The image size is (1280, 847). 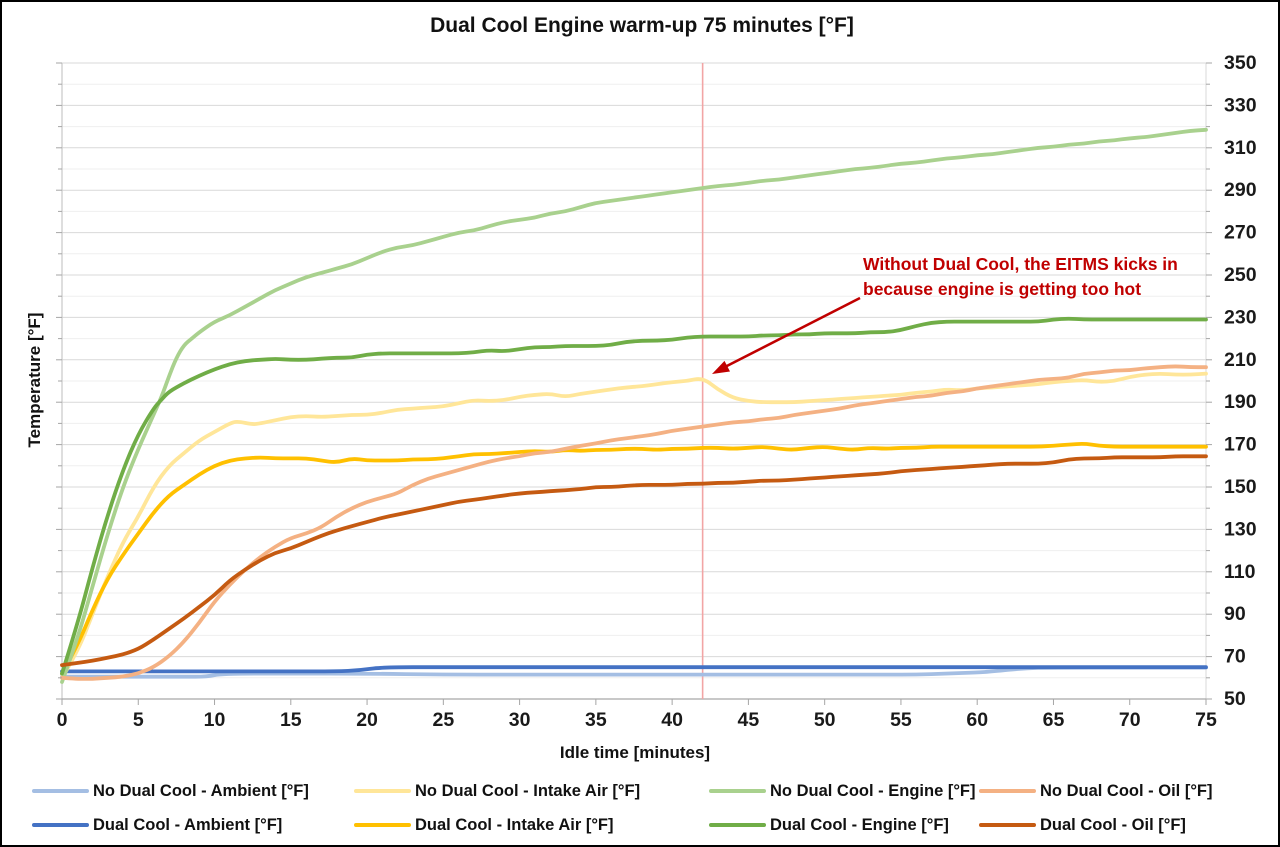 What do you see at coordinates (215, 720) in the screenshot?
I see `x-tick-label: 10` at bounding box center [215, 720].